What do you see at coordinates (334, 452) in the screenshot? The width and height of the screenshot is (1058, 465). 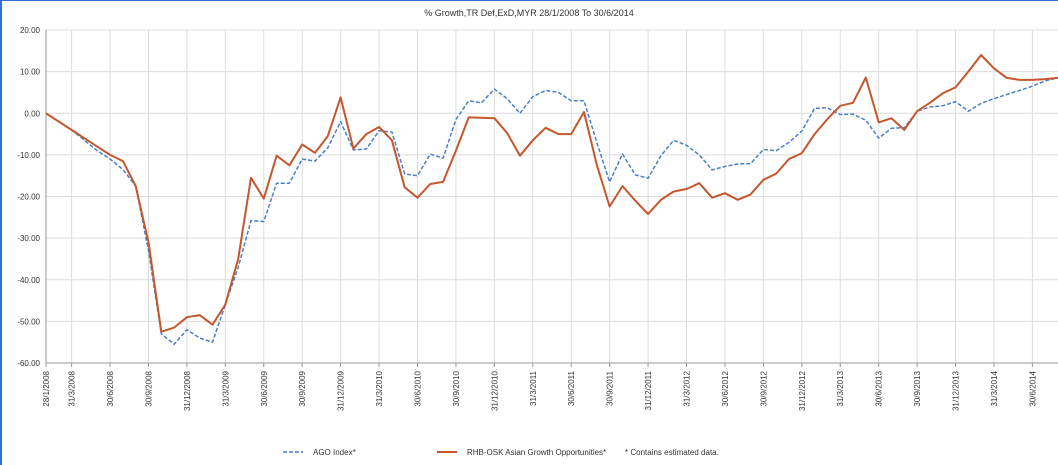 I see `legend-label-ago-index: AGO Index*` at bounding box center [334, 452].